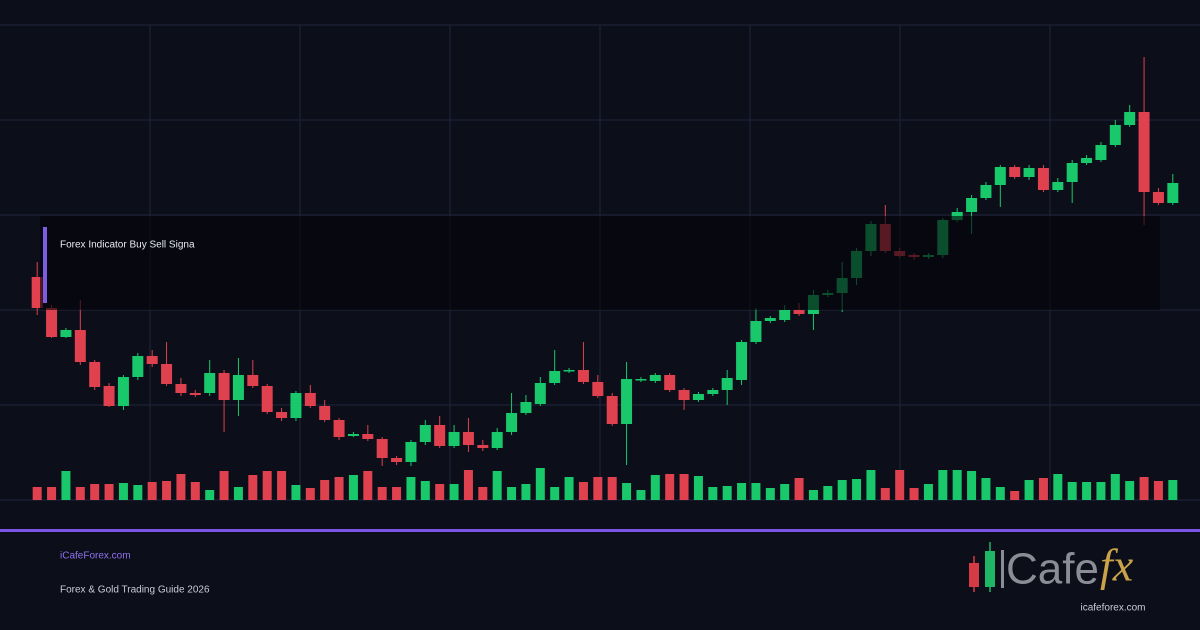 This screenshot has width=1200, height=630. What do you see at coordinates (600, 530) in the screenshot?
I see `divider` at bounding box center [600, 530].